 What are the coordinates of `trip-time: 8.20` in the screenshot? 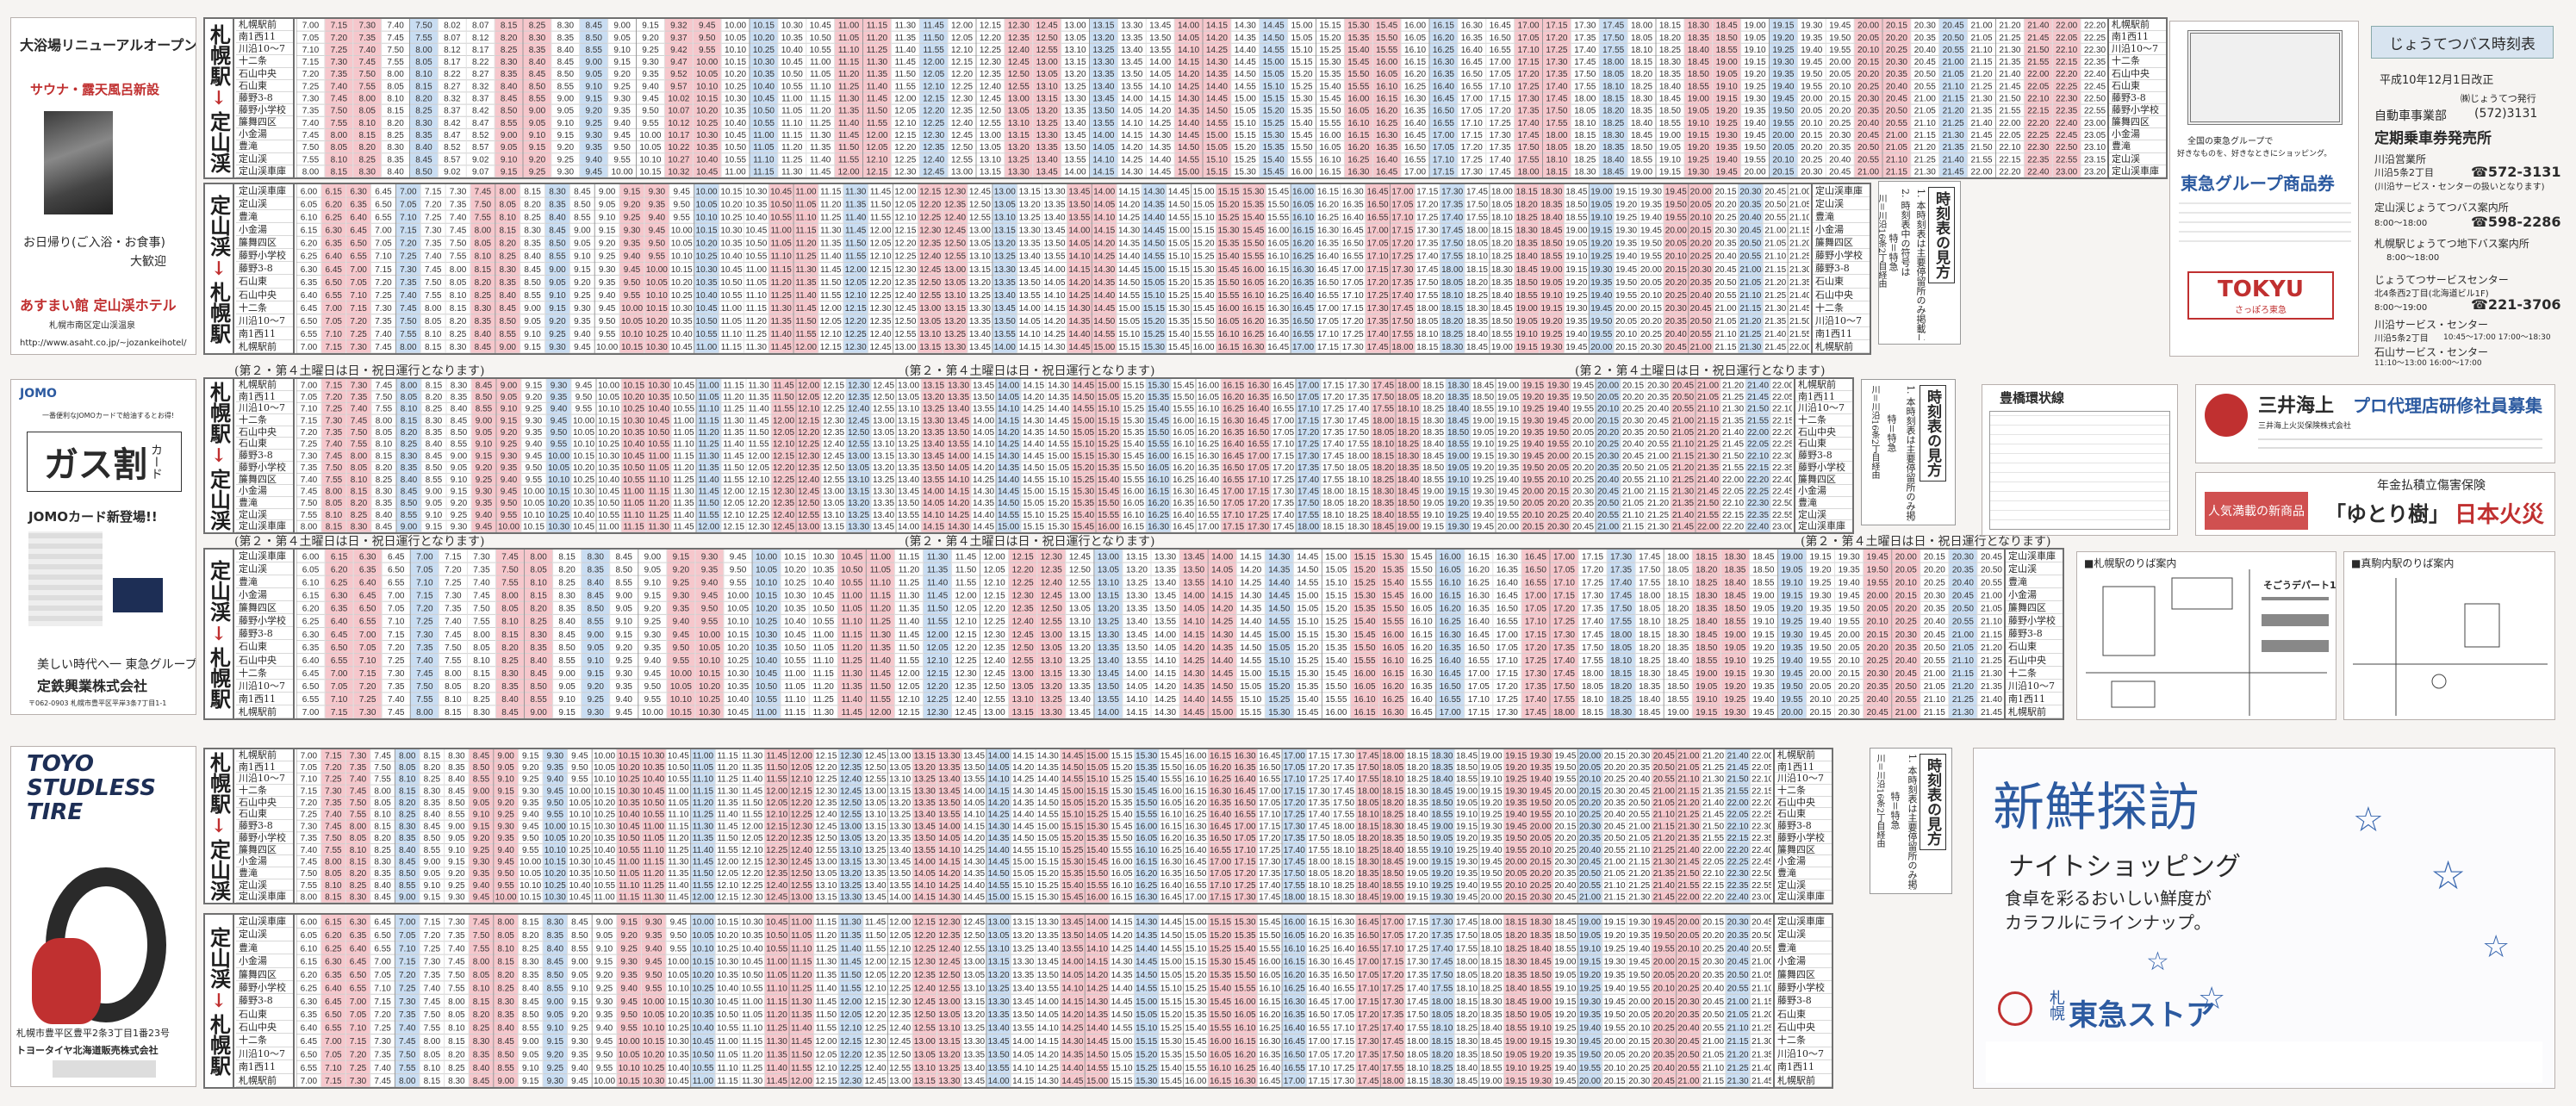 It's located at (359, 874).